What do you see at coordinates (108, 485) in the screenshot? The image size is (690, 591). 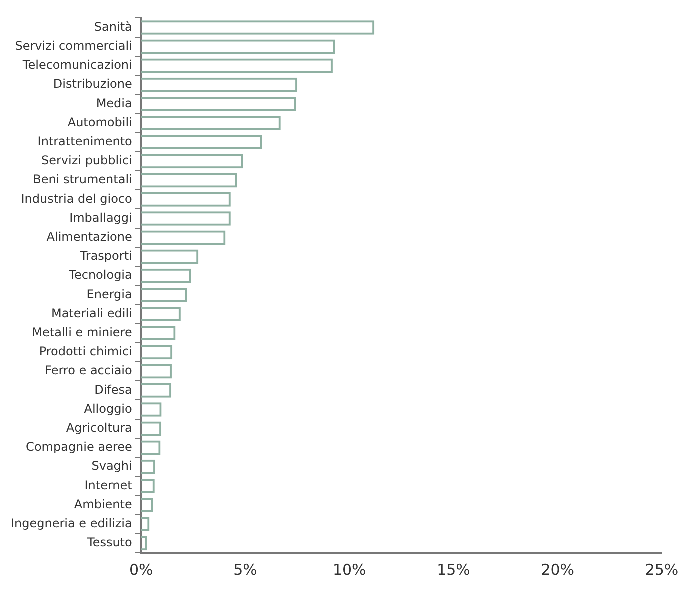 I see `y-tick-label: Internet` at bounding box center [108, 485].